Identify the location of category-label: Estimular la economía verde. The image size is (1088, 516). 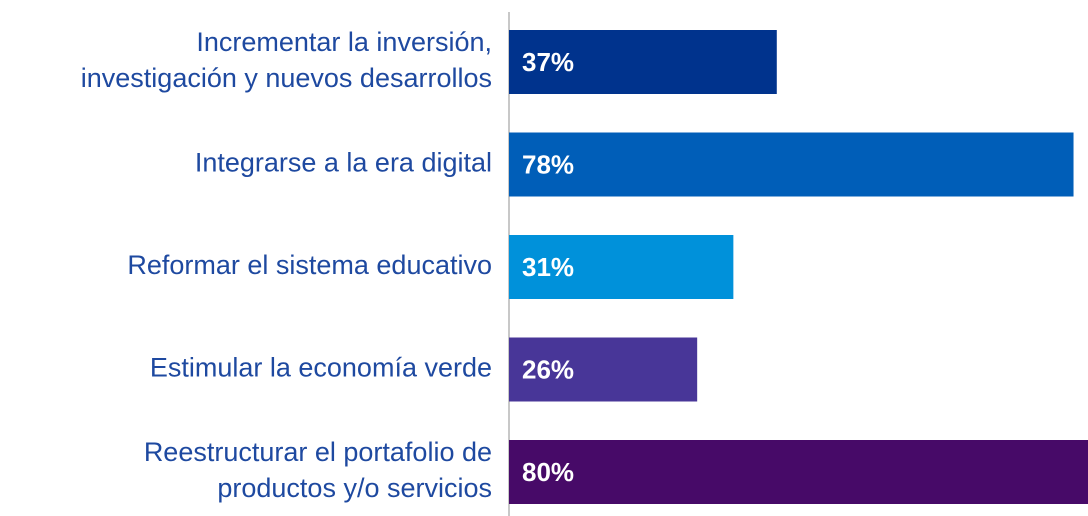
(321, 368).